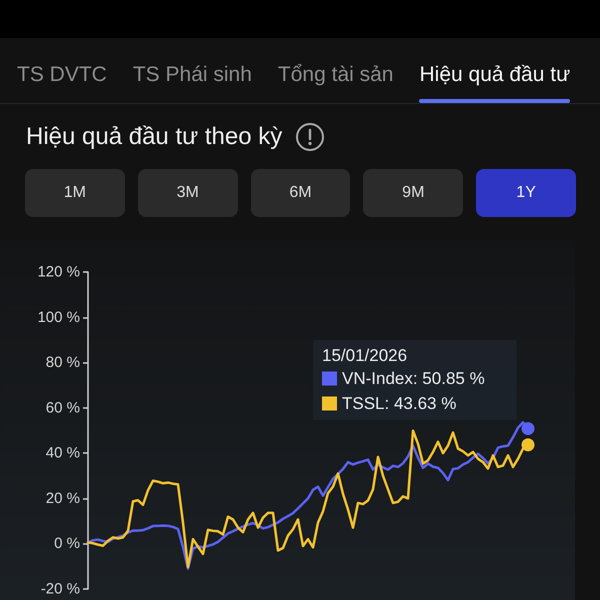 Image resolution: width=600 pixels, height=600 pixels. What do you see at coordinates (413, 378) in the screenshot?
I see `legend-label: VN-Index: 50.85 %` at bounding box center [413, 378].